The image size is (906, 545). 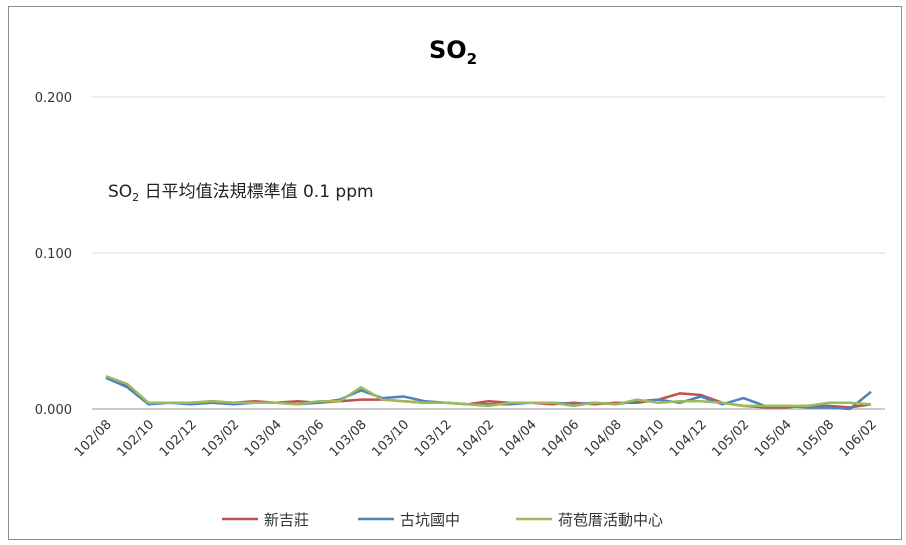 I want to click on x-tick-label: 103/02, so click(x=220, y=438).